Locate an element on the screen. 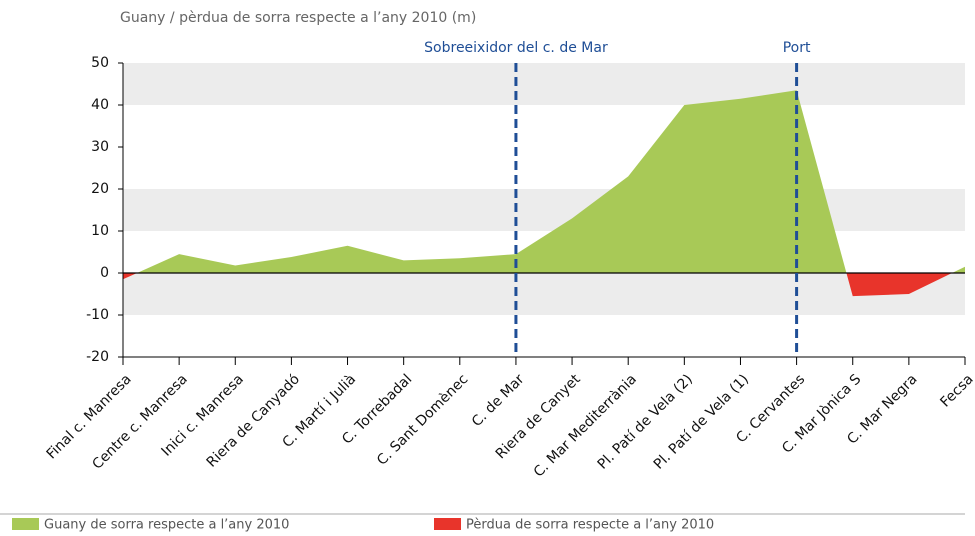 The image size is (975, 536). legend-label: Pèrdua de sorra respecte a l’any 2010 is located at coordinates (590, 525).